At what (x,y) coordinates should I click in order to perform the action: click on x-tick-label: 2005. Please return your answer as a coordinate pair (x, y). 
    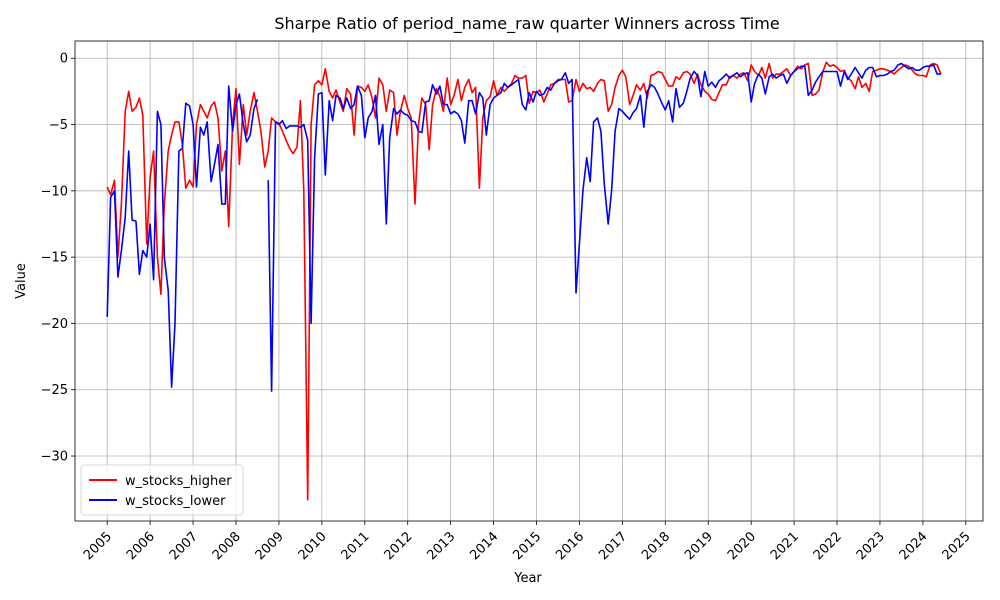
    Looking at the image, I should click on (98, 546).